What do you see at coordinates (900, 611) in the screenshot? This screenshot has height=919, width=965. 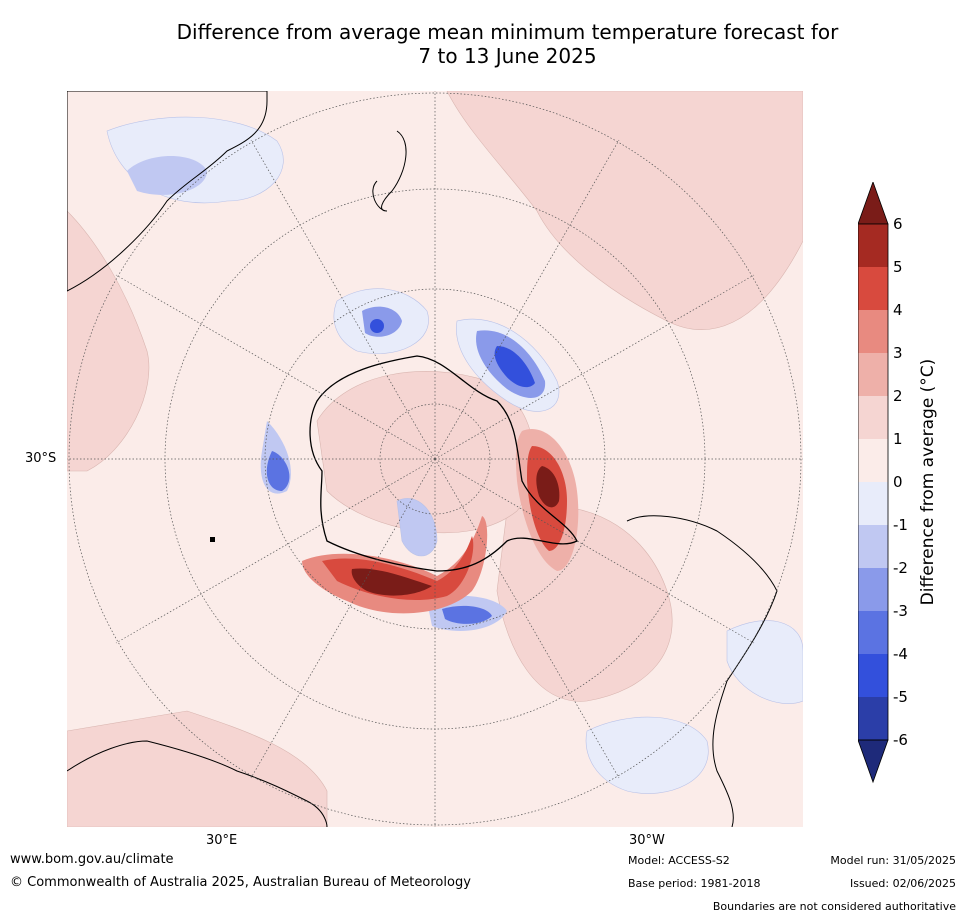 I see `colorbar-tick: -3` at bounding box center [900, 611].